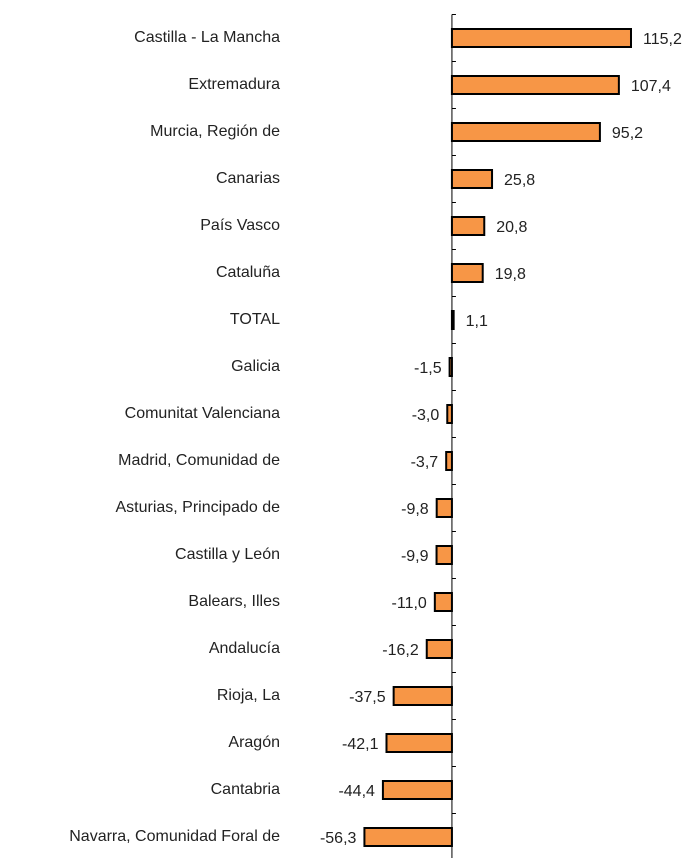 The width and height of the screenshot is (696, 858). Describe the element at coordinates (409, 603) in the screenshot. I see `value-label: -11,0` at that location.